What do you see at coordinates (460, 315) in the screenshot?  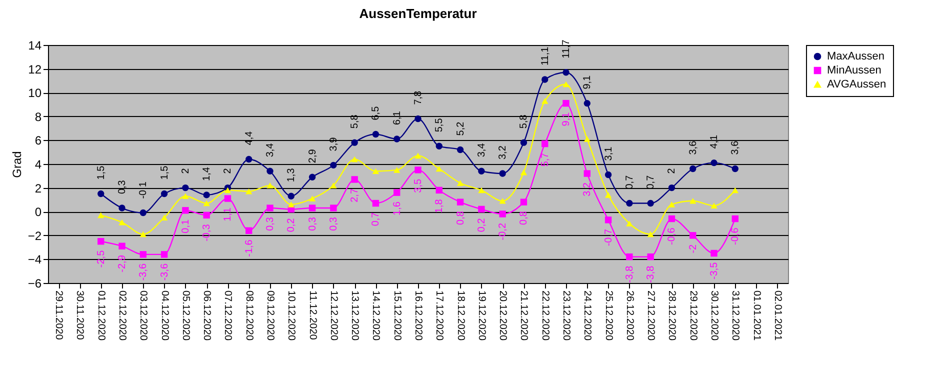 I see `x-tick-label: 18.12.2020` at bounding box center [460, 315].